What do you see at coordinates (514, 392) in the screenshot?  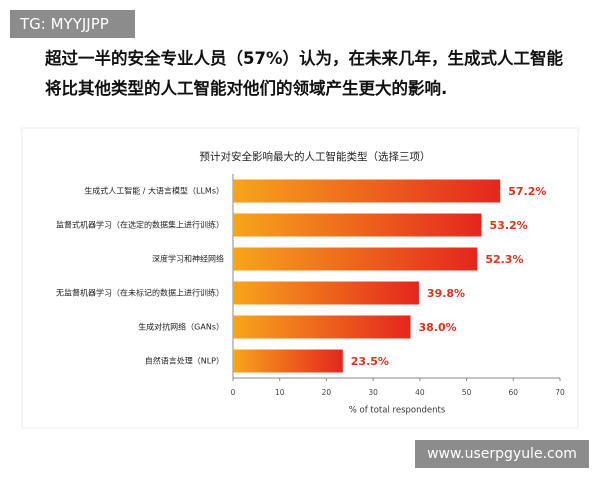 I see `x-tick-label: 60` at bounding box center [514, 392].